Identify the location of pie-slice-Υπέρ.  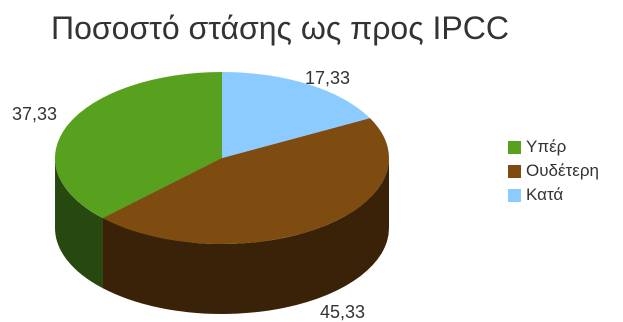
(138, 145).